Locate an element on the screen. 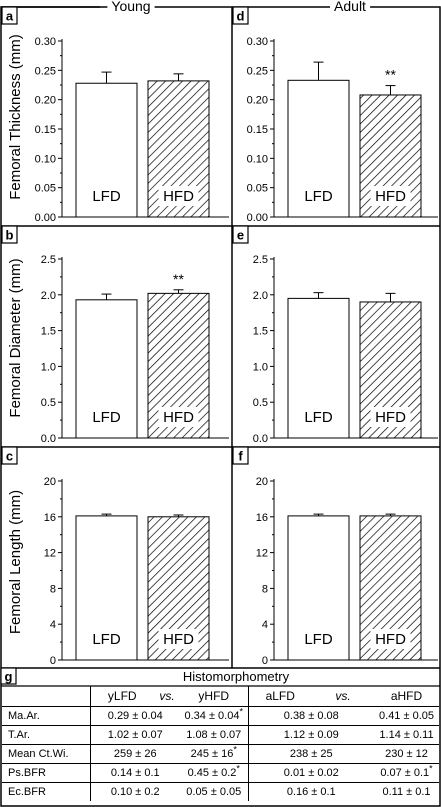  significance-mark-b: ** is located at coordinates (178, 279).